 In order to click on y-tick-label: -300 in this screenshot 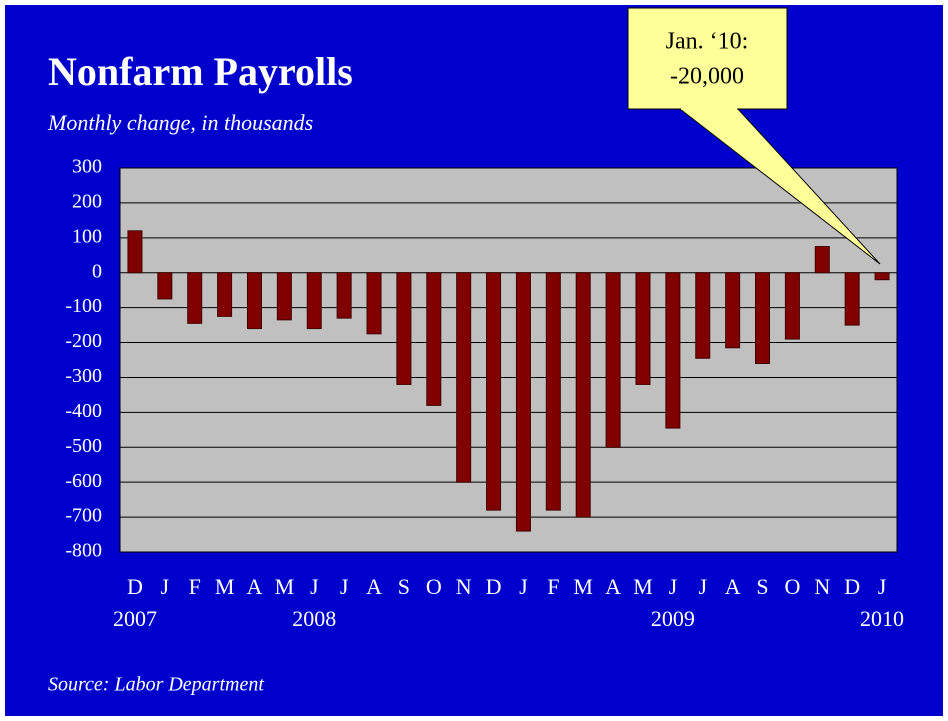, I will do `click(83, 376)`.